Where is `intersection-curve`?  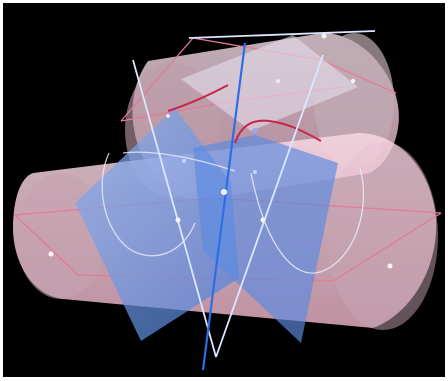
intersection-curve is located at coordinates (244, 114).